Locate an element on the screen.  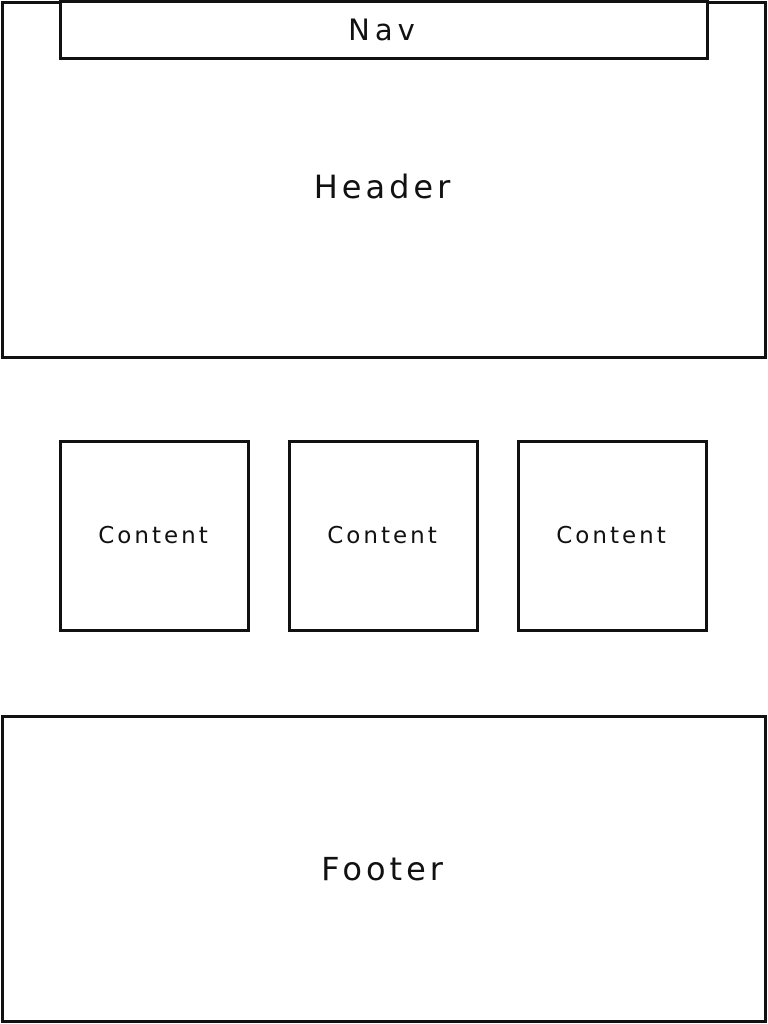
content-box-3: Content is located at coordinates (612, 536).